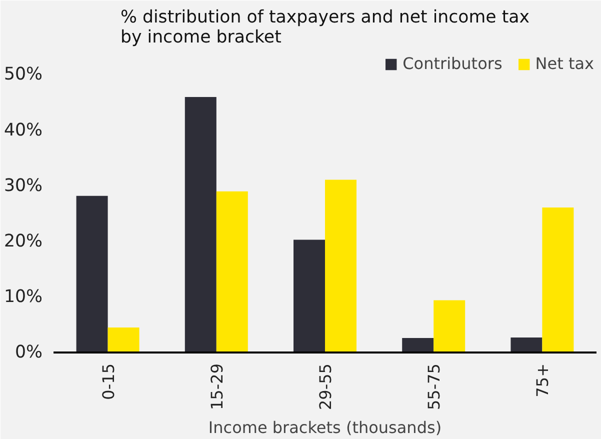  What do you see at coordinates (23, 186) in the screenshot?
I see `y-tick-label: 30%` at bounding box center [23, 186].